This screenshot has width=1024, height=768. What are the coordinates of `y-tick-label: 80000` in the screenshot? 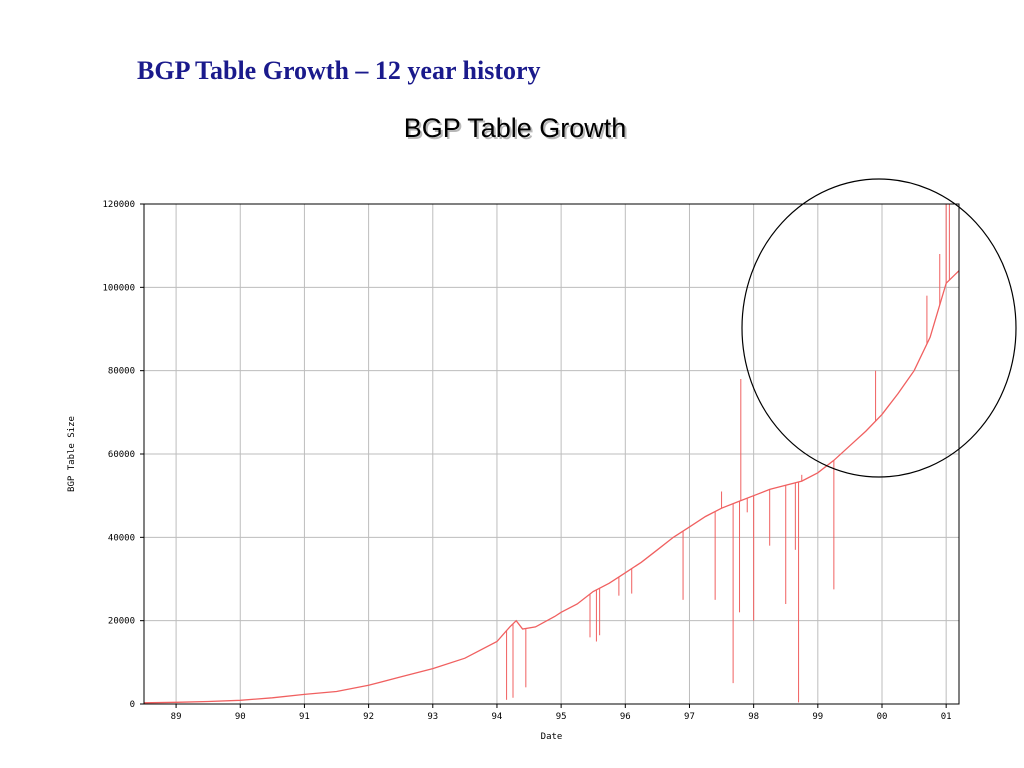 It's located at (121, 372).